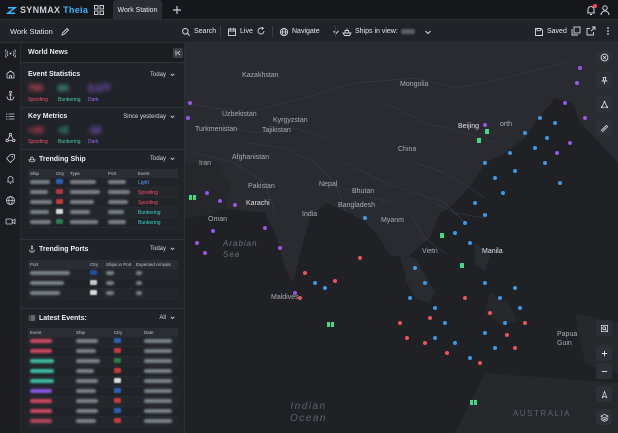 The image size is (618, 433). What do you see at coordinates (163, 248) in the screenshot?
I see `trending-ports-filter: Today` at bounding box center [163, 248].